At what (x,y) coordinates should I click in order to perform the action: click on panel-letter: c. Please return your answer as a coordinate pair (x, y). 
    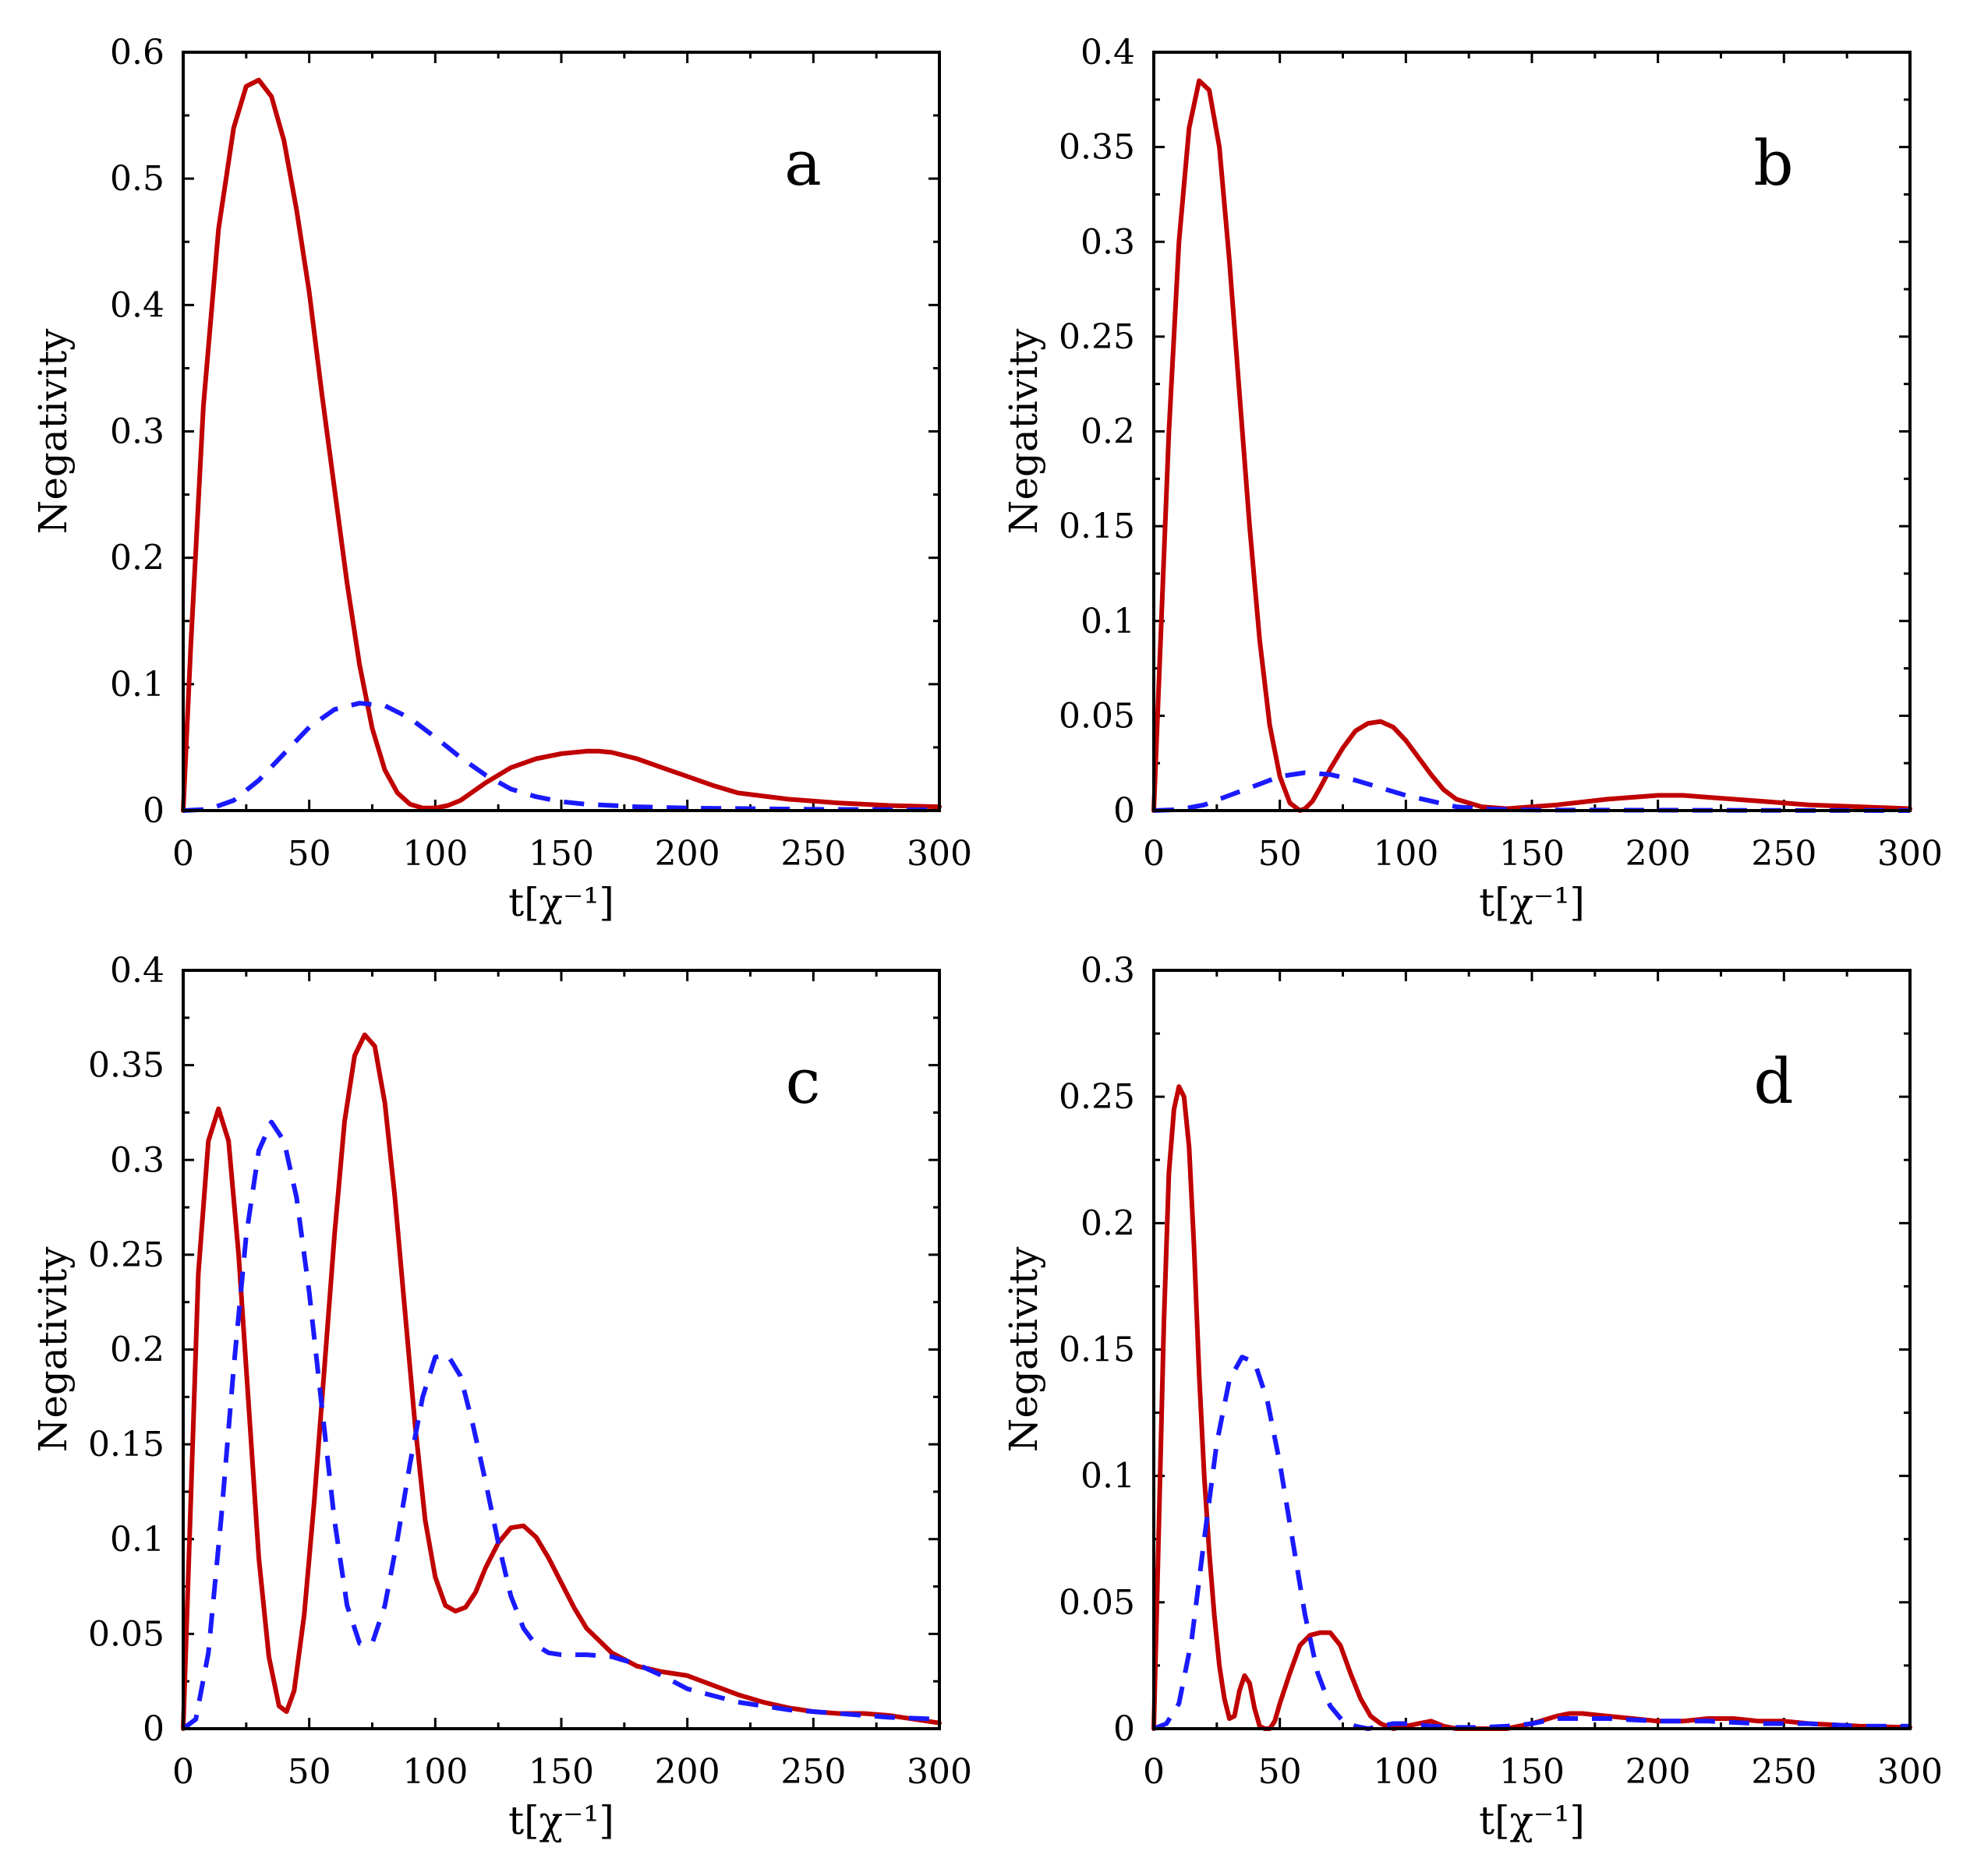
    Looking at the image, I should click on (803, 1081).